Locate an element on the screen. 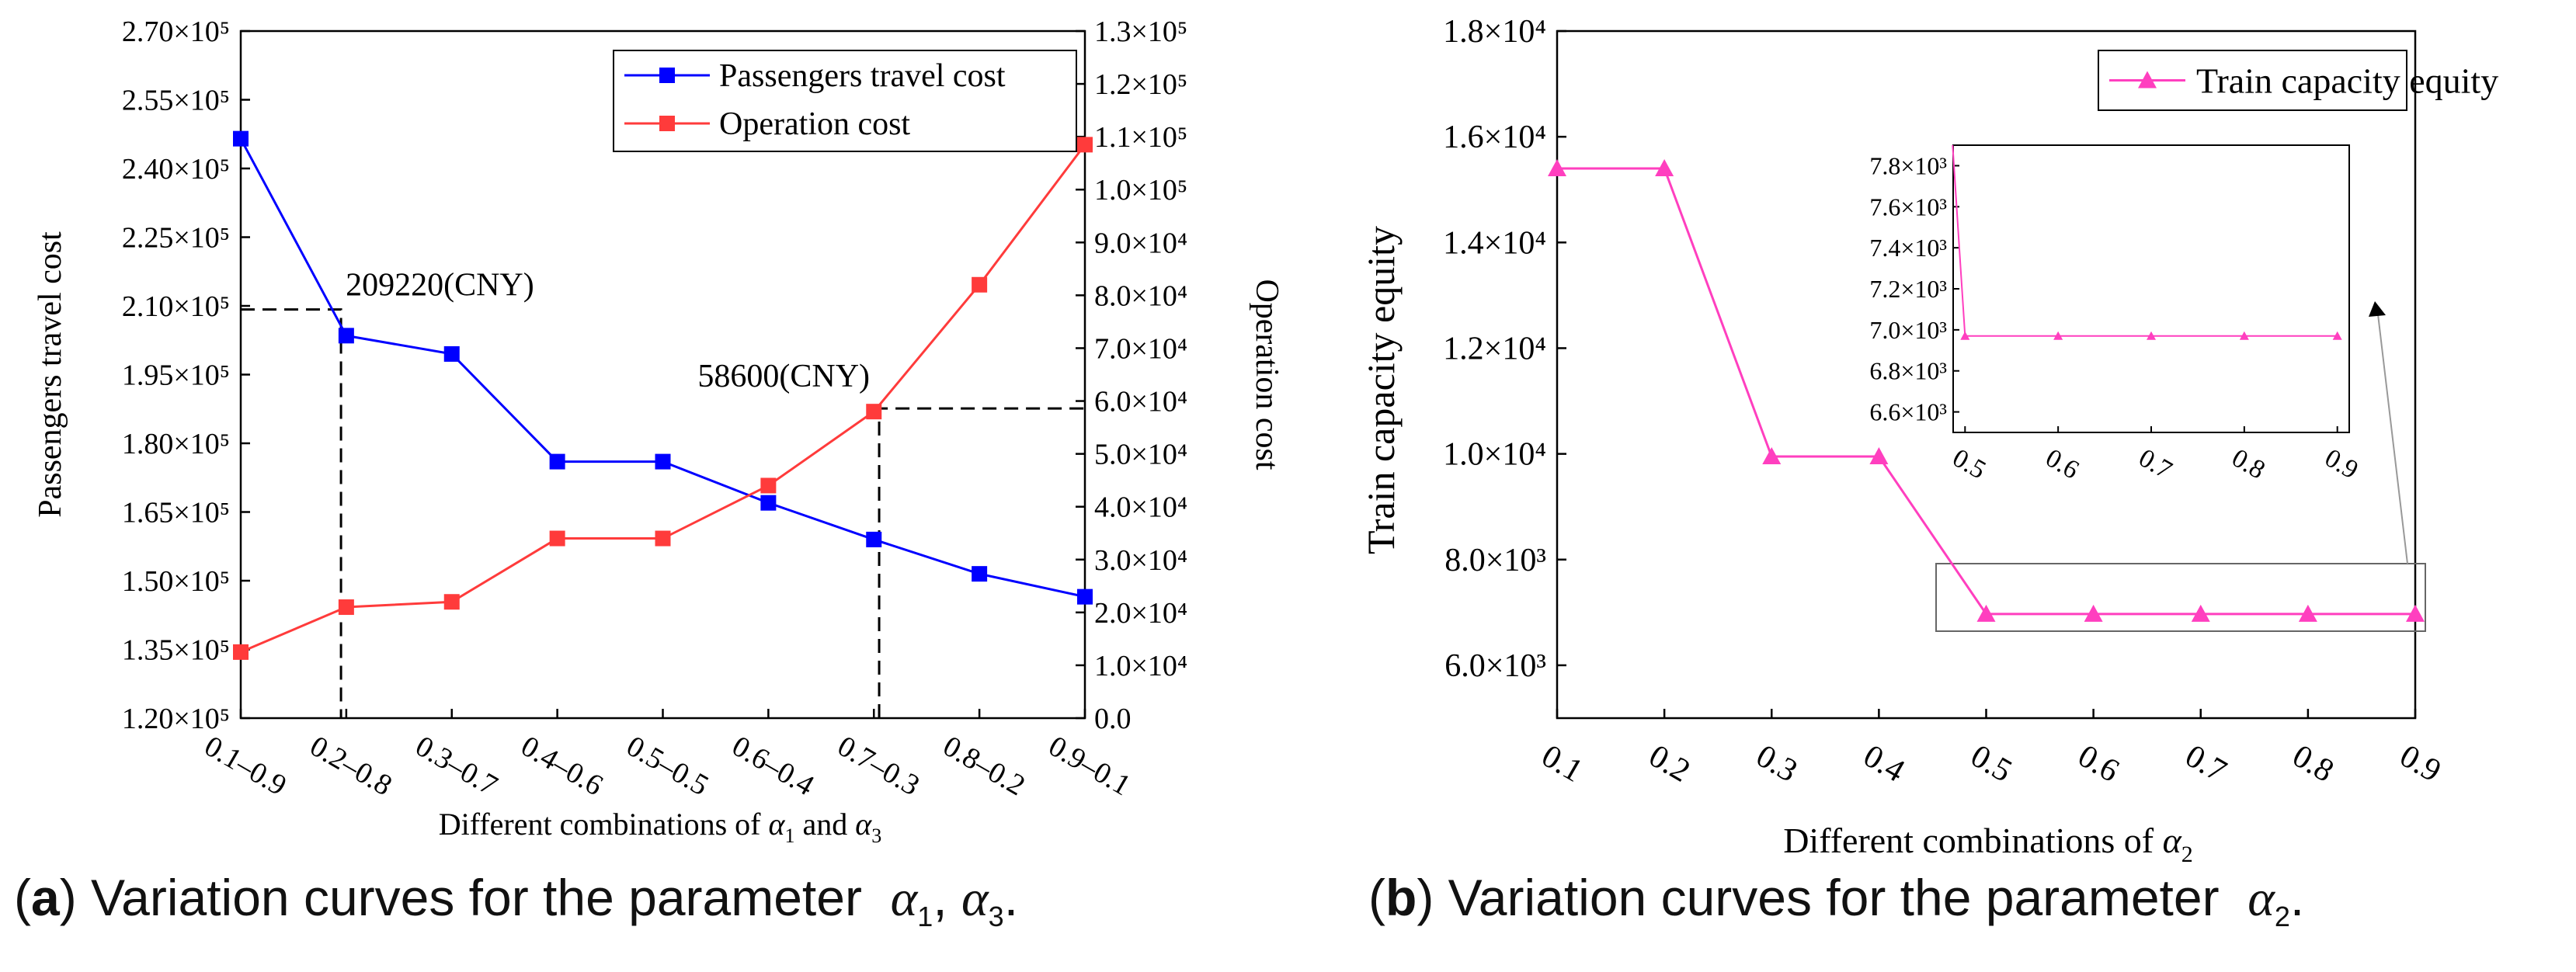 Image resolution: width=2576 pixels, height=972 pixels. x-tick-label: 0.5–0.5 is located at coordinates (667, 766).